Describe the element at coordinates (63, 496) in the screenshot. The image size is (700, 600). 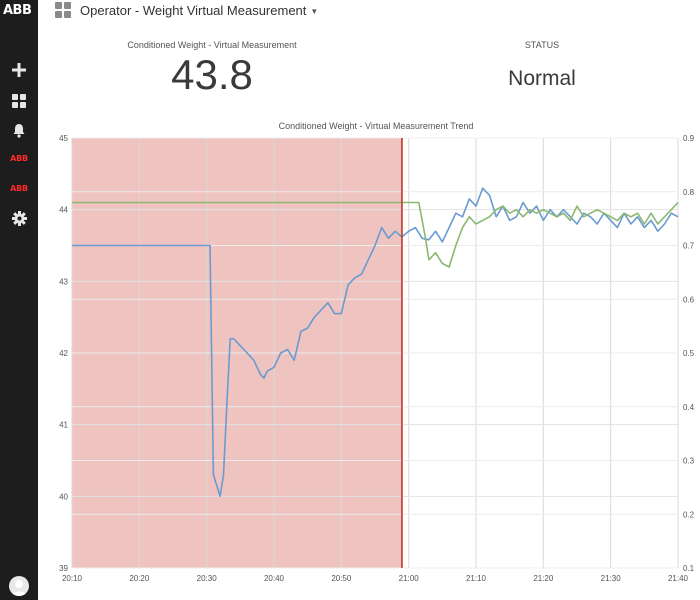
I see `y-left-tick-label: 40` at that location.